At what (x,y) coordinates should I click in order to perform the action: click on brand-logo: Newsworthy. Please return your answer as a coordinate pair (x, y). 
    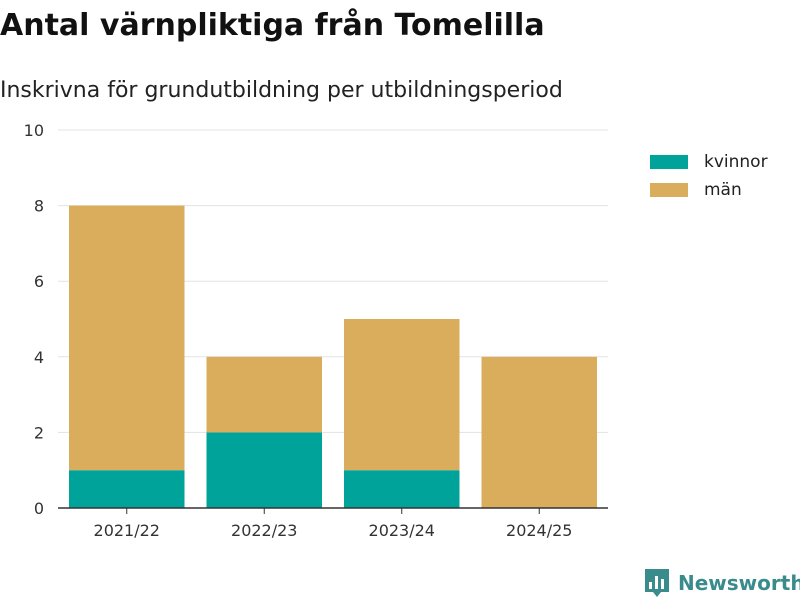
    Looking at the image, I should click on (722, 583).